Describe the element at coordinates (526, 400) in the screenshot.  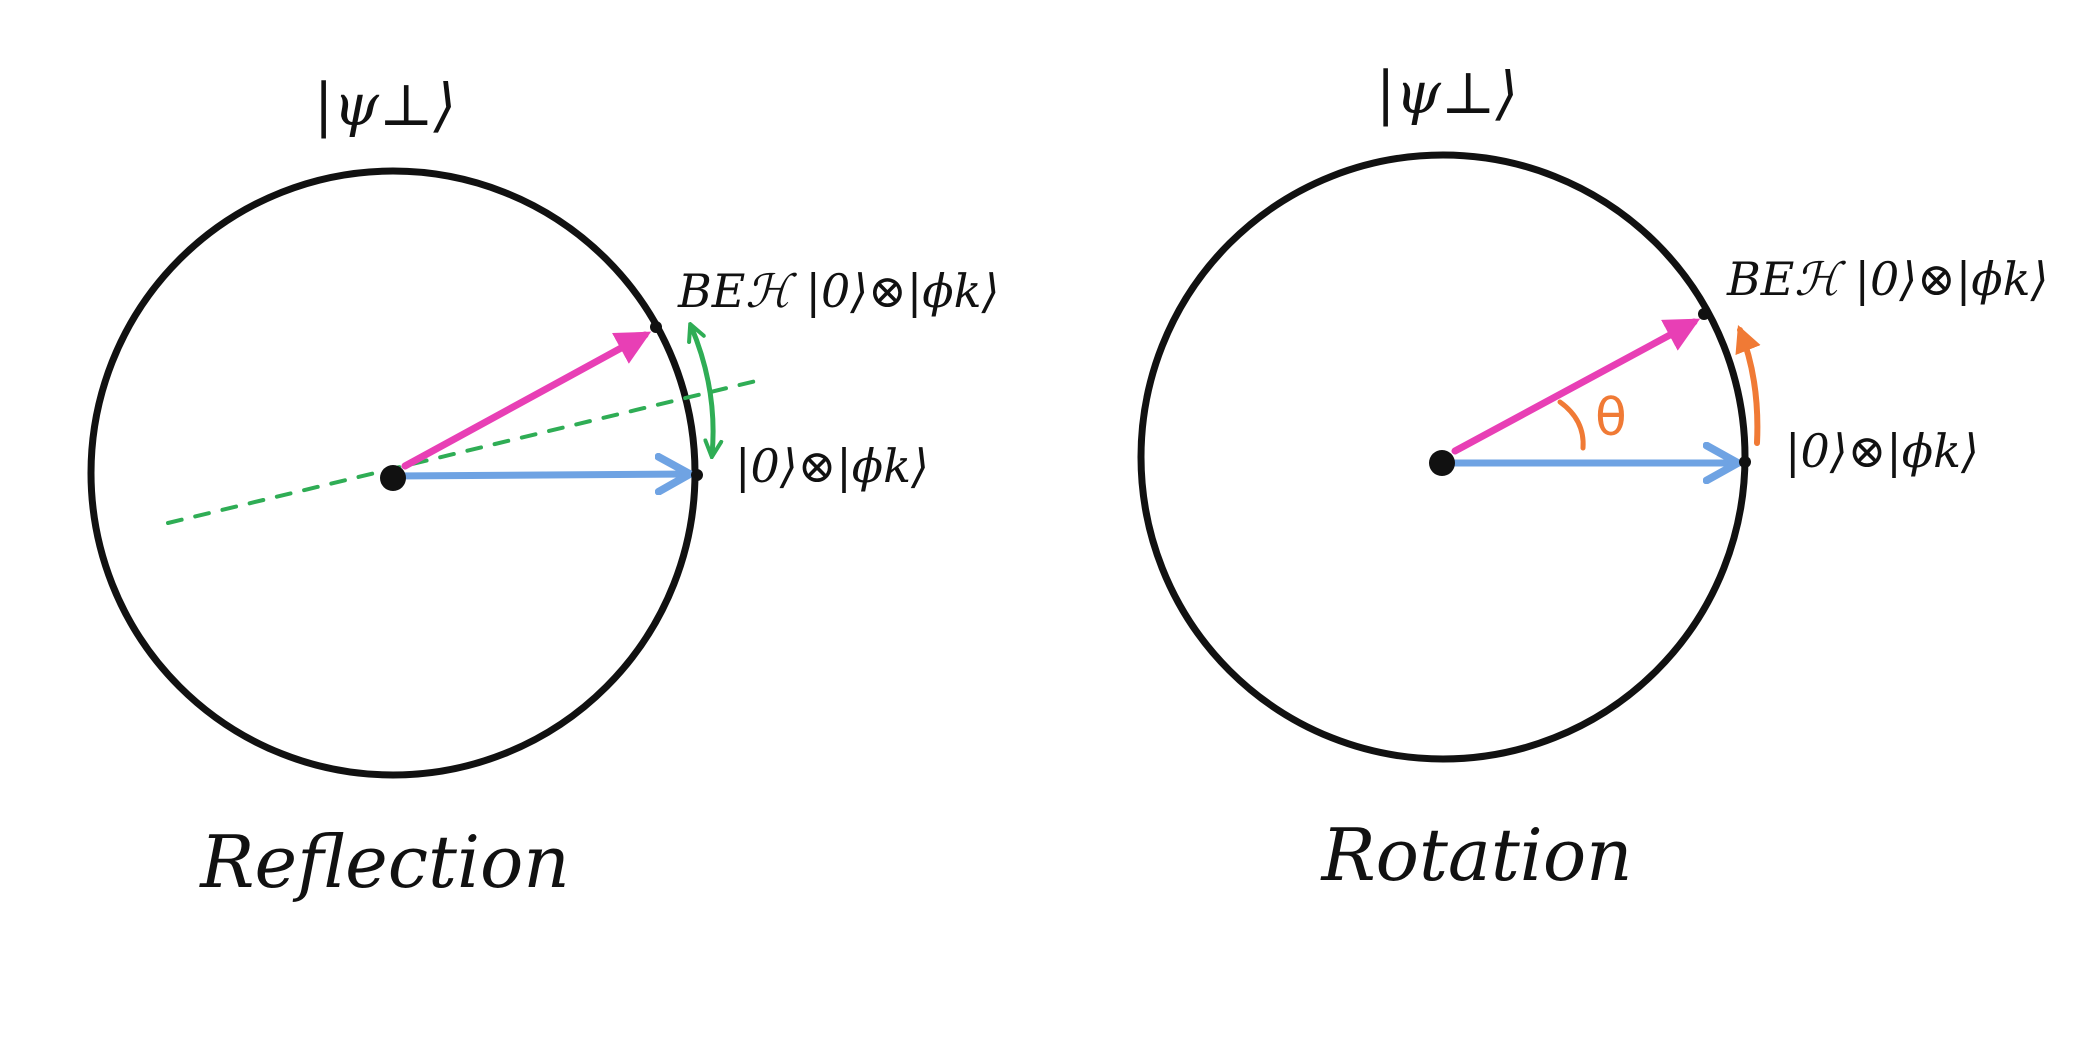
I see `reflection-upper-vector` at that location.